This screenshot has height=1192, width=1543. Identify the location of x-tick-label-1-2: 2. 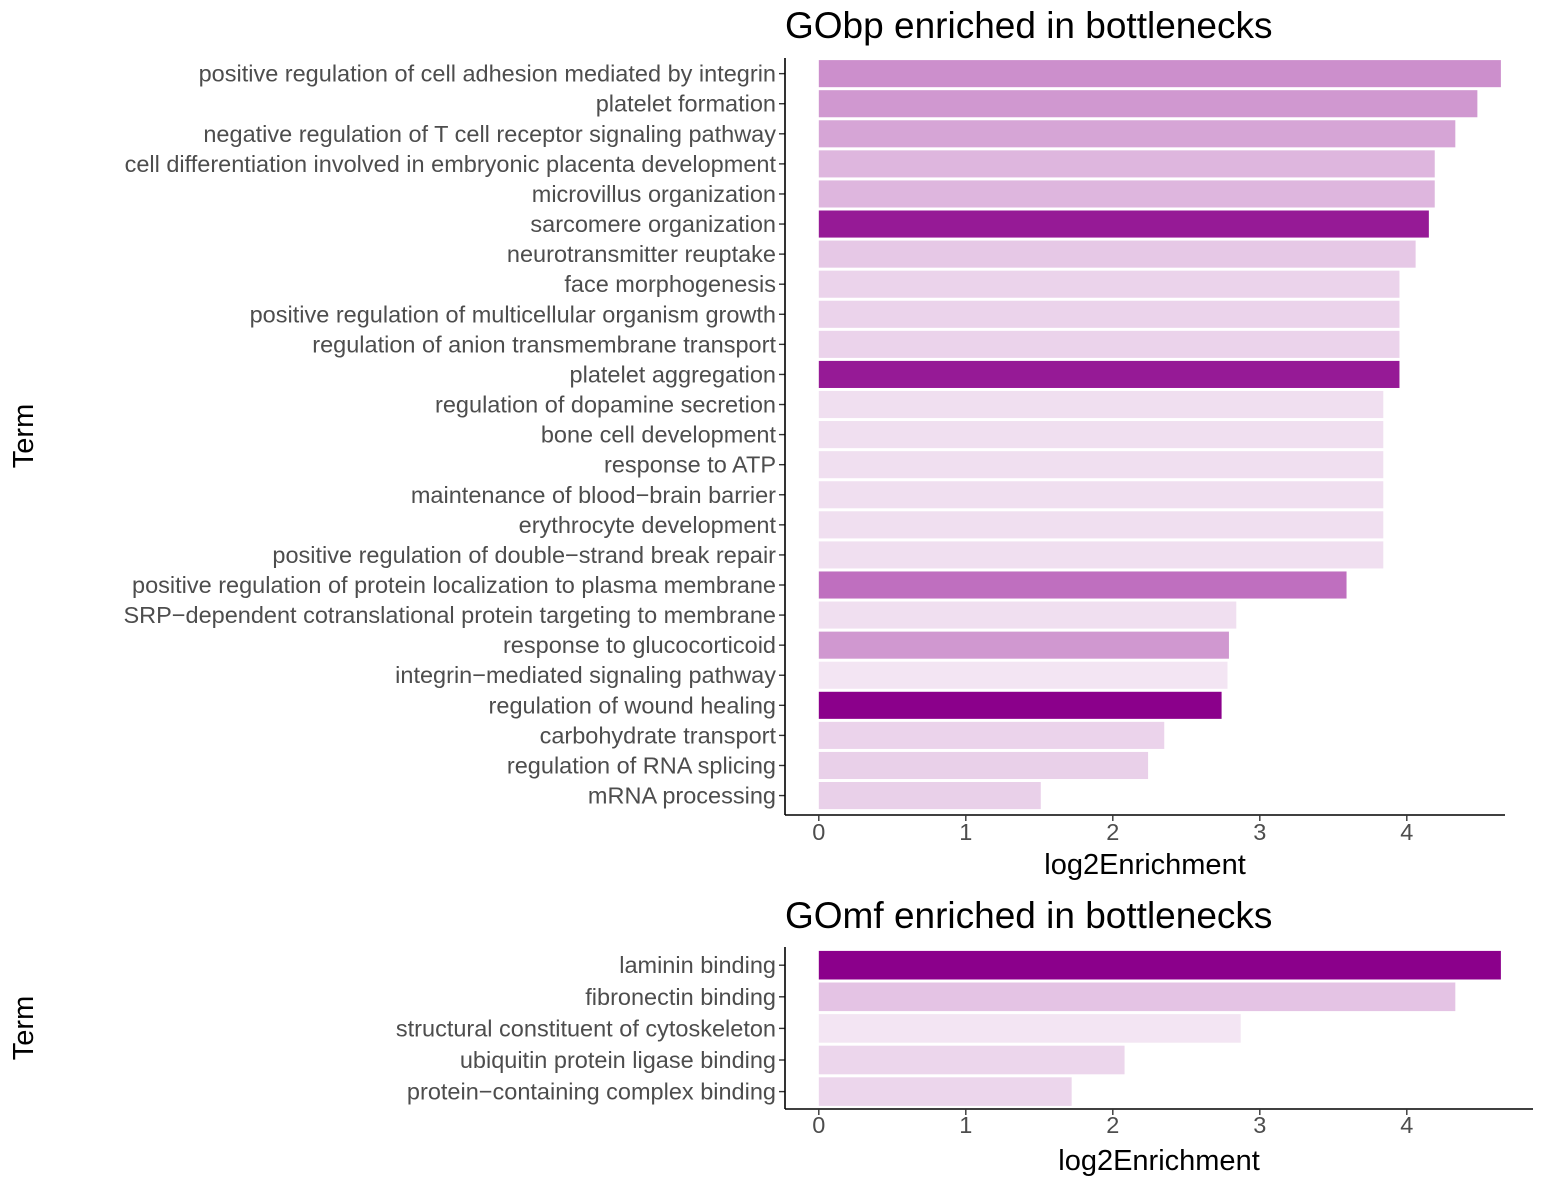
(1112, 1125).